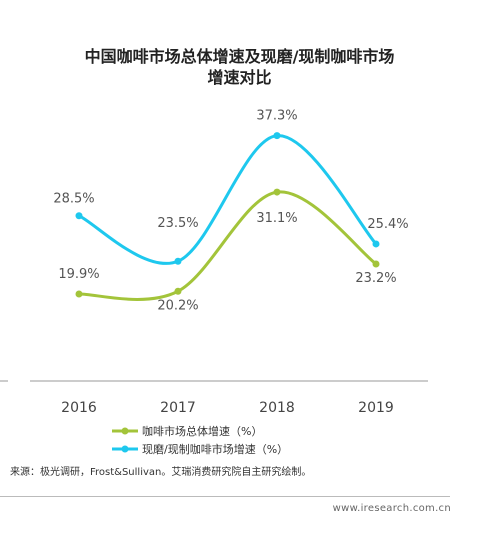  Describe the element at coordinates (391, 508) in the screenshot. I see `footer-url: www.iresearch.com.cn` at that location.